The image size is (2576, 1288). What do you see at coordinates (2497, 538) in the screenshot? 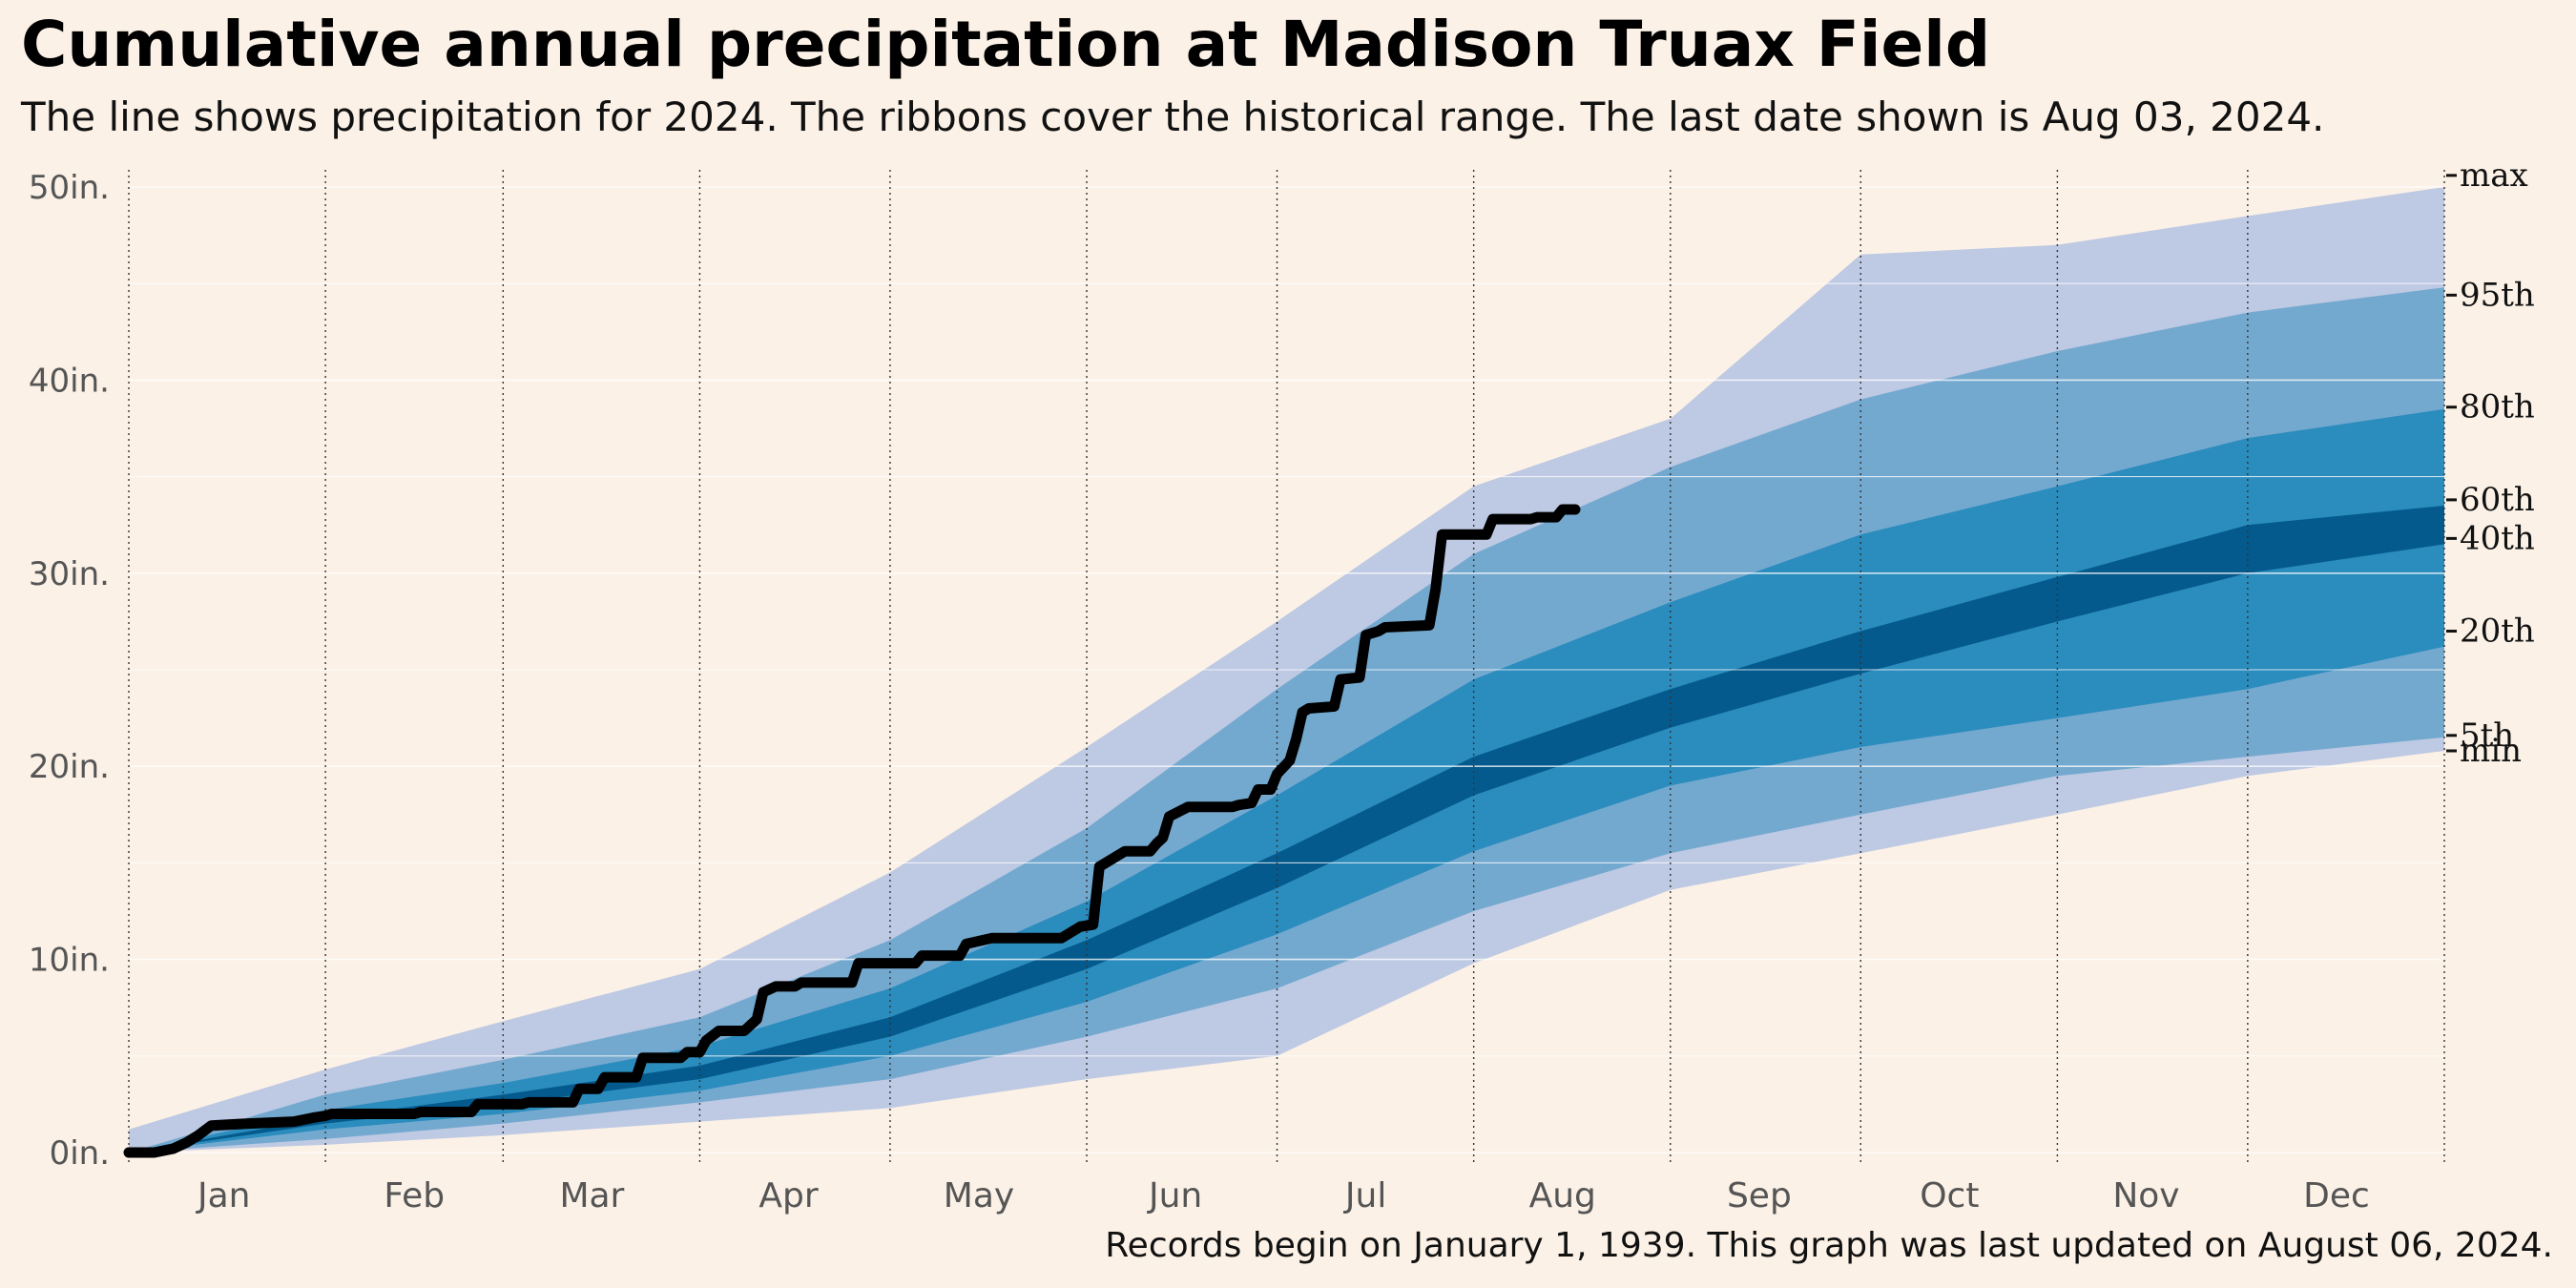
I see `percentile-label: 40th` at bounding box center [2497, 538].